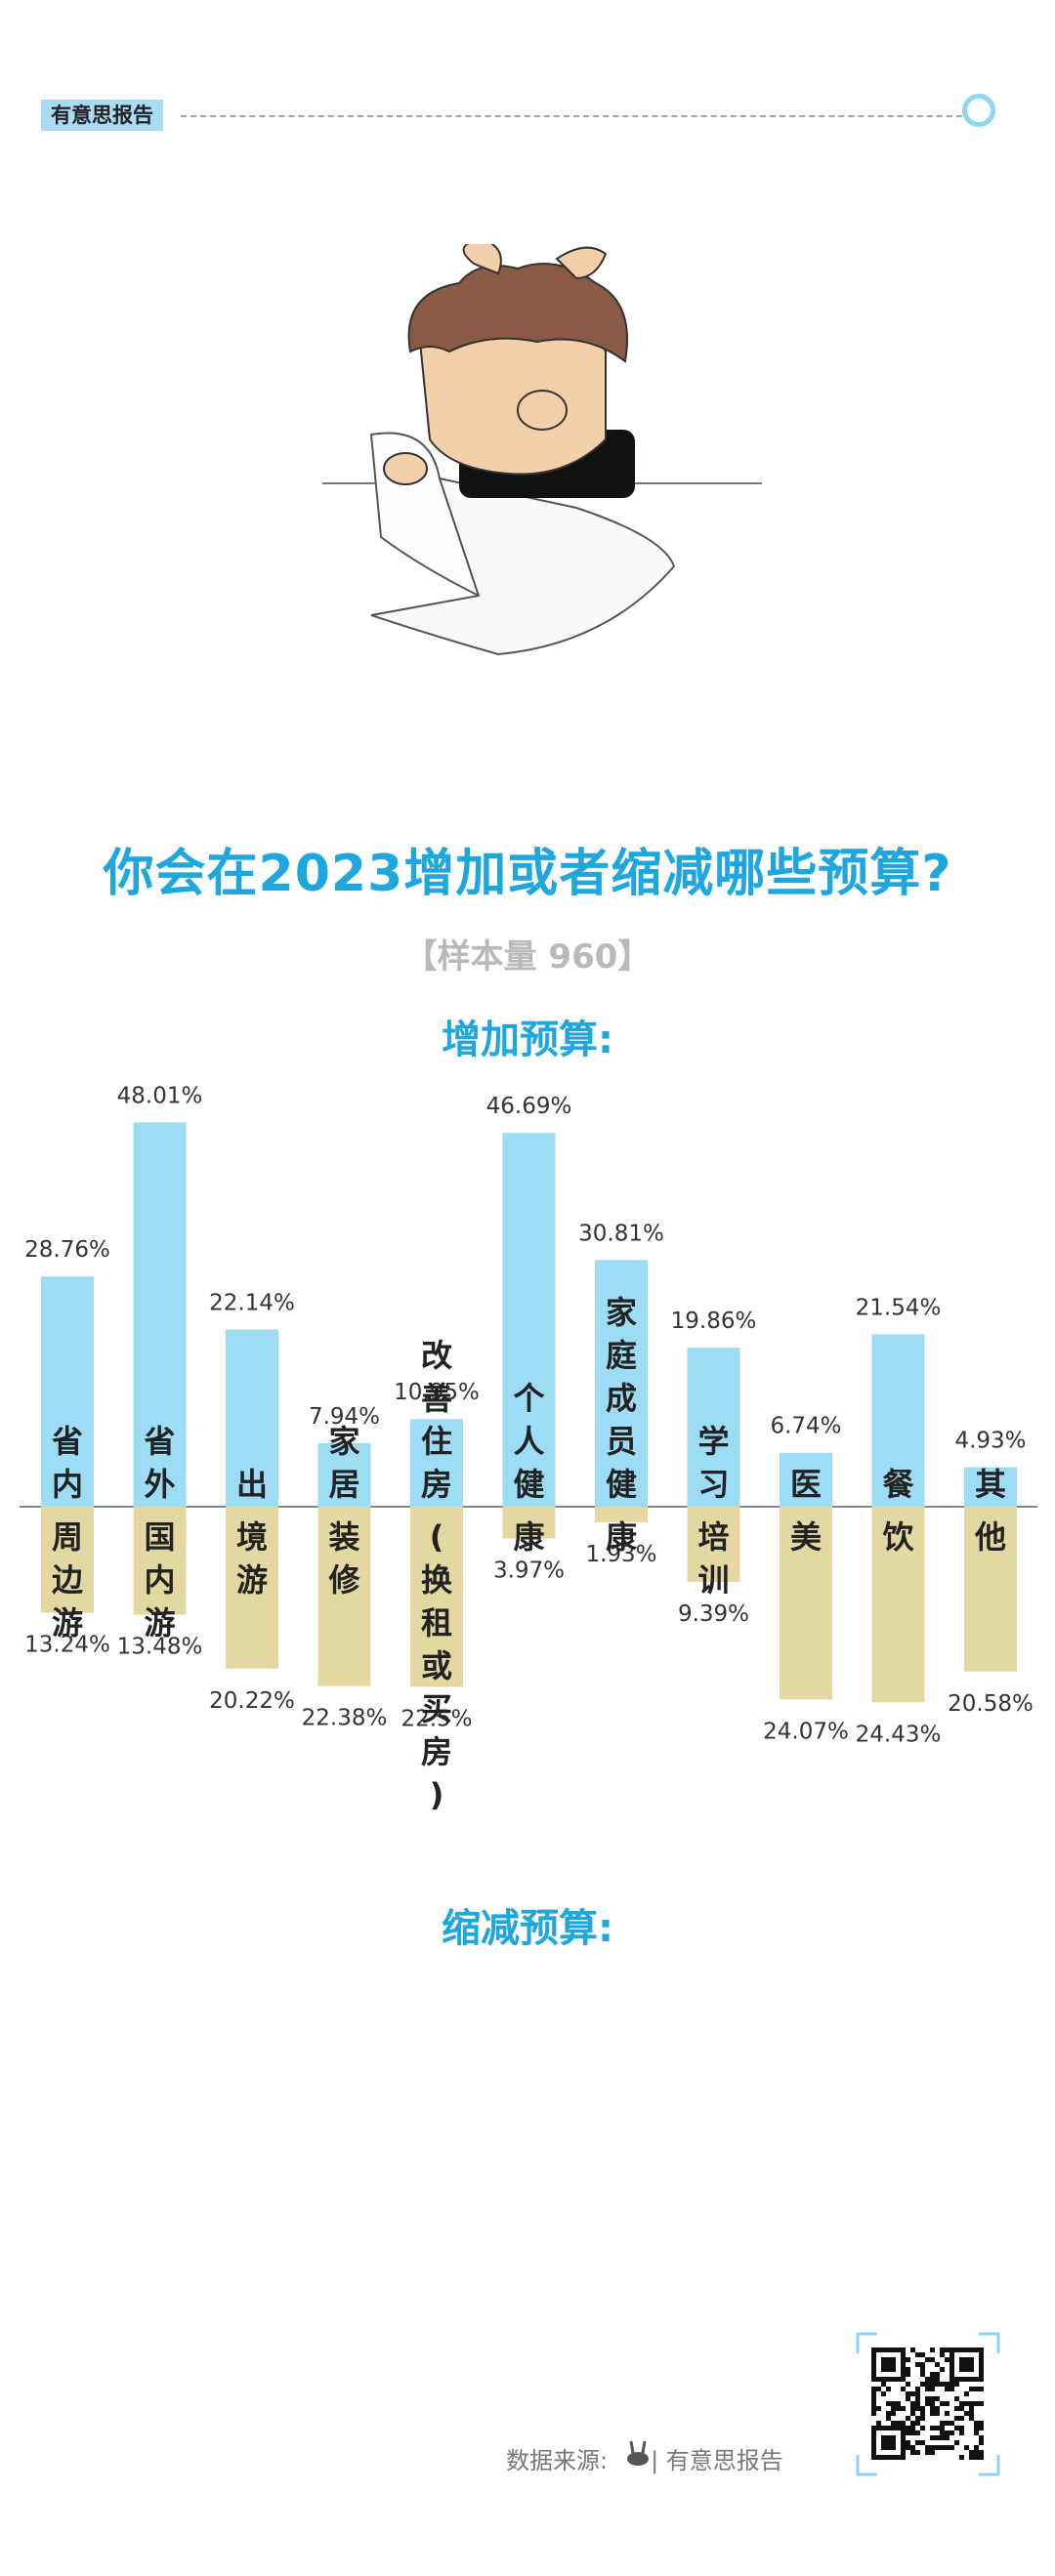 The image size is (1055, 2576). I want to click on category-label-bottom-0: 周边游, so click(67, 1580).